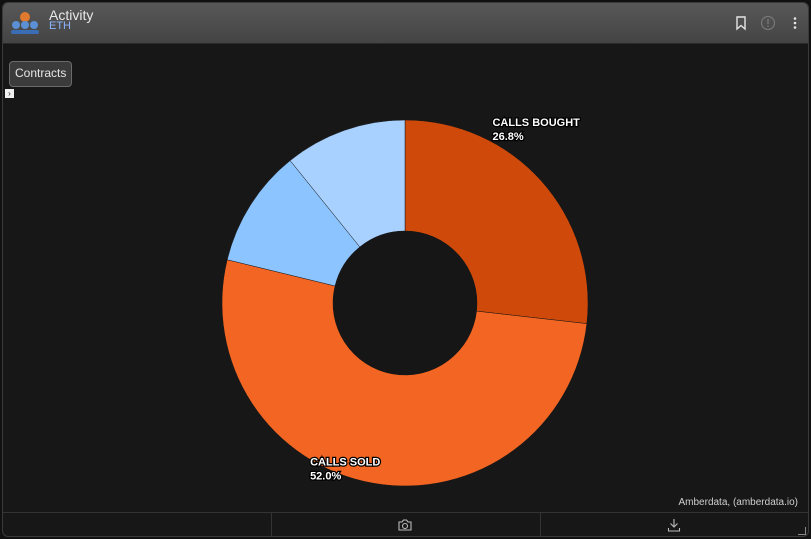 Image resolution: width=811 pixels, height=539 pixels. Describe the element at coordinates (795, 23) in the screenshot. I see `more-vertical-icon` at that location.